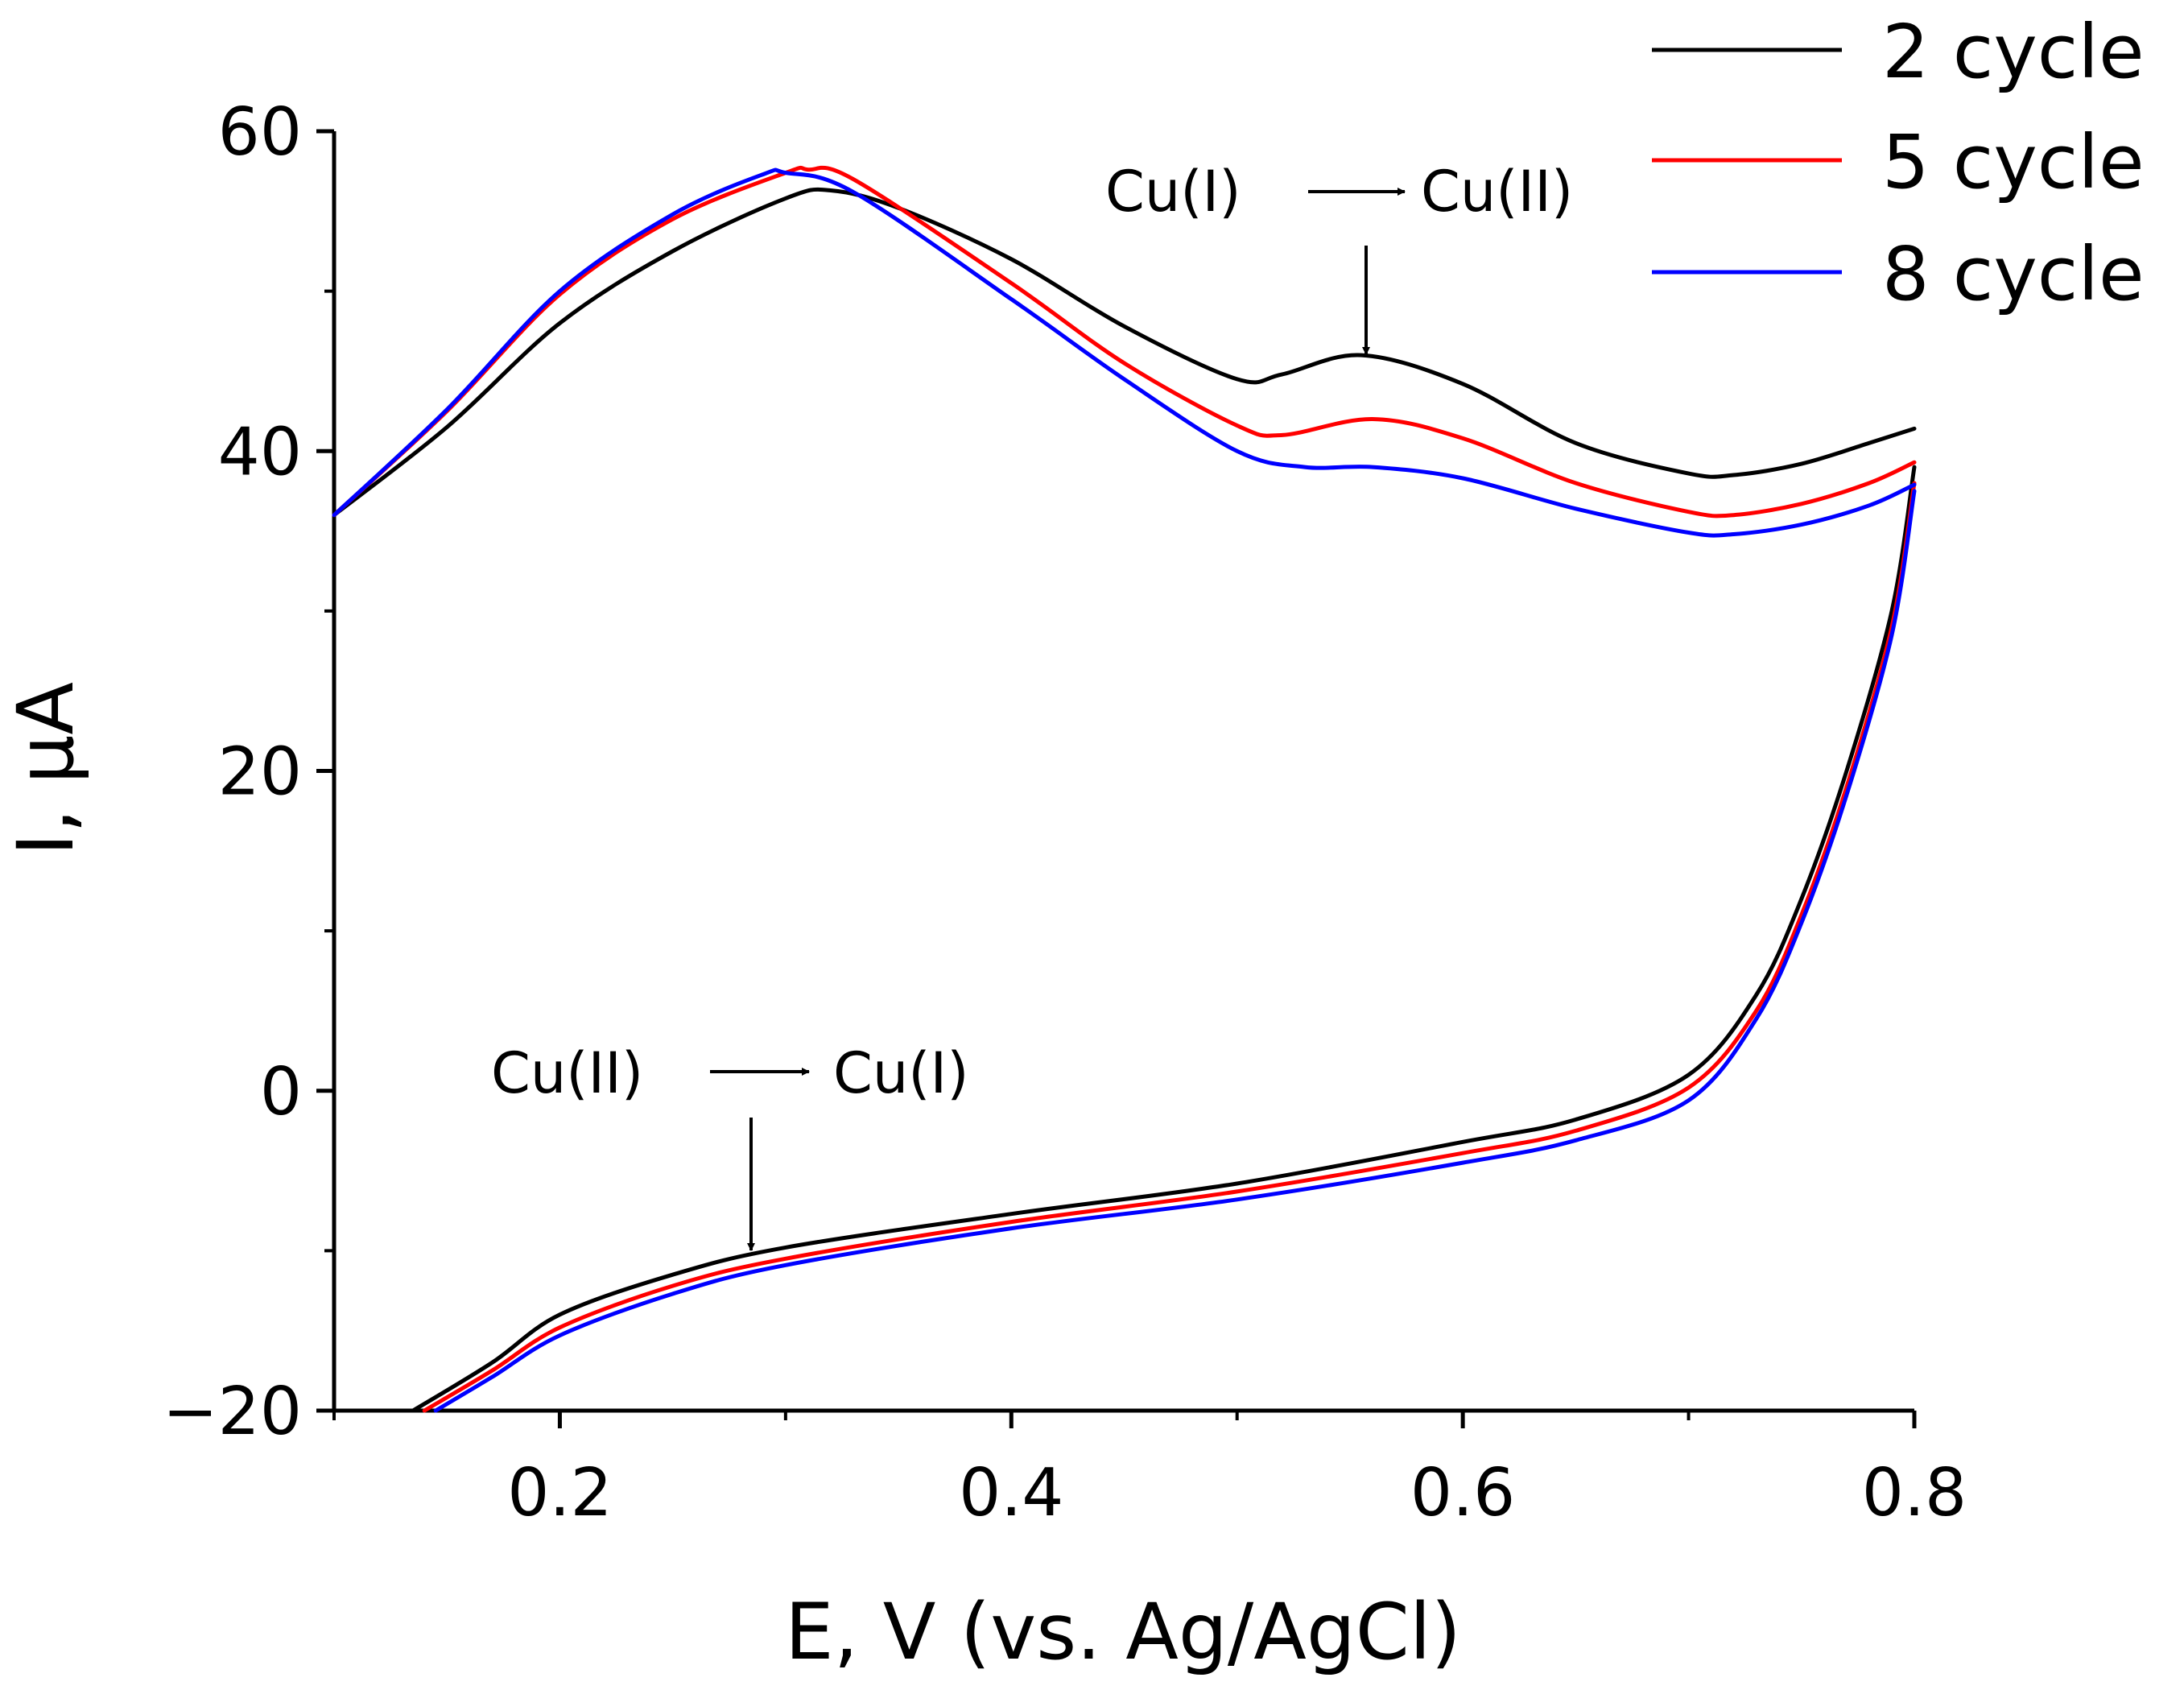  What do you see at coordinates (1149, 1471) in the screenshot?
I see `x-axis-ticks: 0.2 0.4 0.6 0.8` at bounding box center [1149, 1471].